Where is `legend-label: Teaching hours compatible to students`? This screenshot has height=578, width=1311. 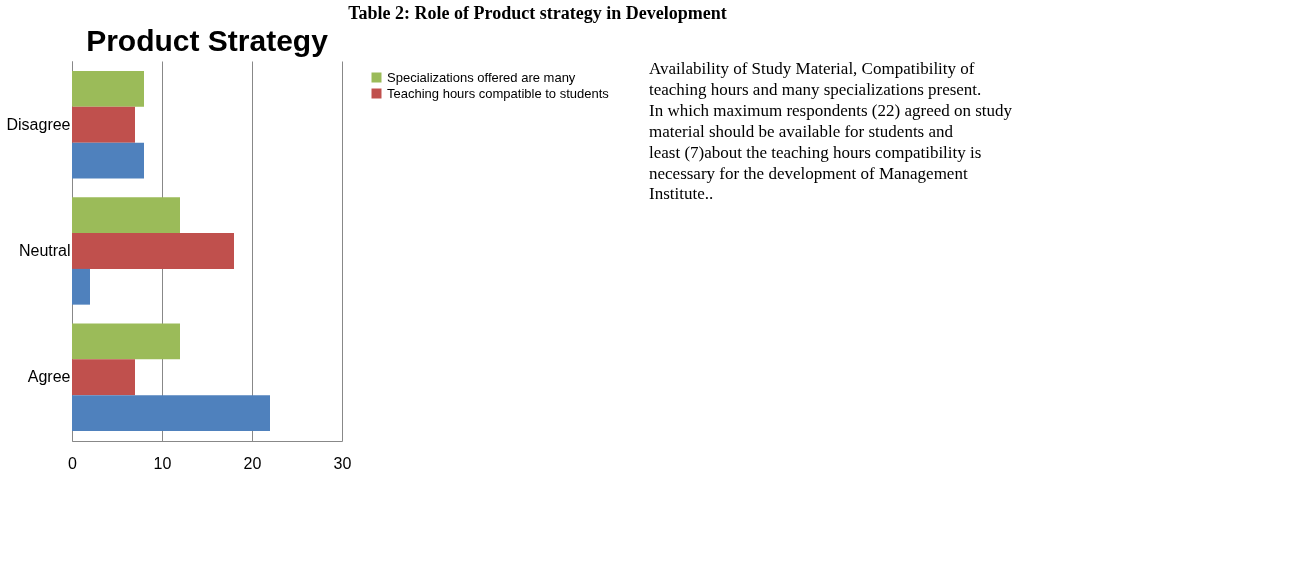 legend-label: Teaching hours compatible to students is located at coordinates (498, 93).